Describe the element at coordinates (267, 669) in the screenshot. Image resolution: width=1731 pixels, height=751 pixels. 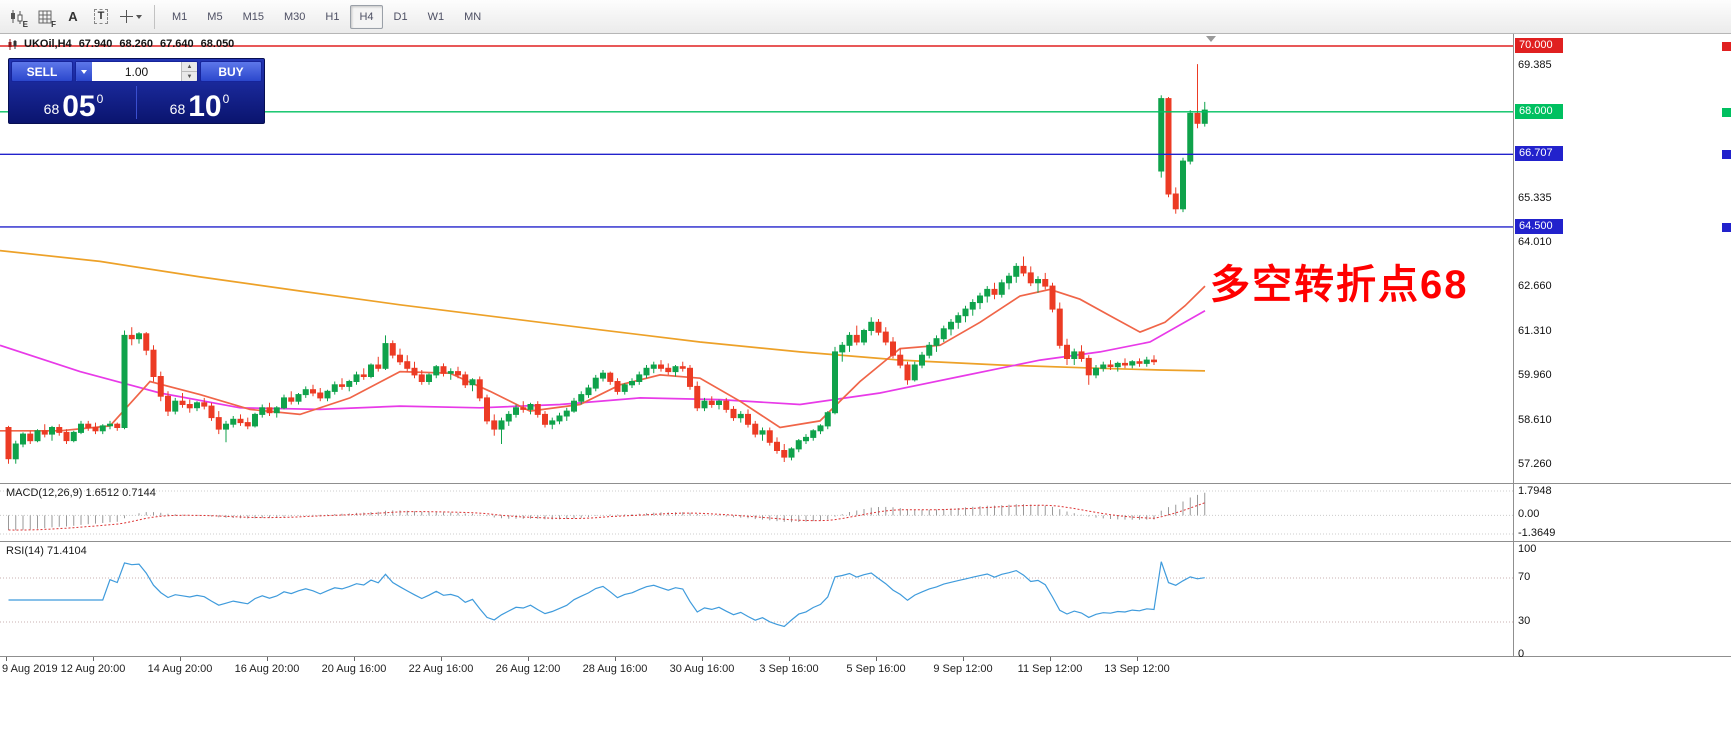
I see `time-axis-label: 16 Aug 20:00` at that location.